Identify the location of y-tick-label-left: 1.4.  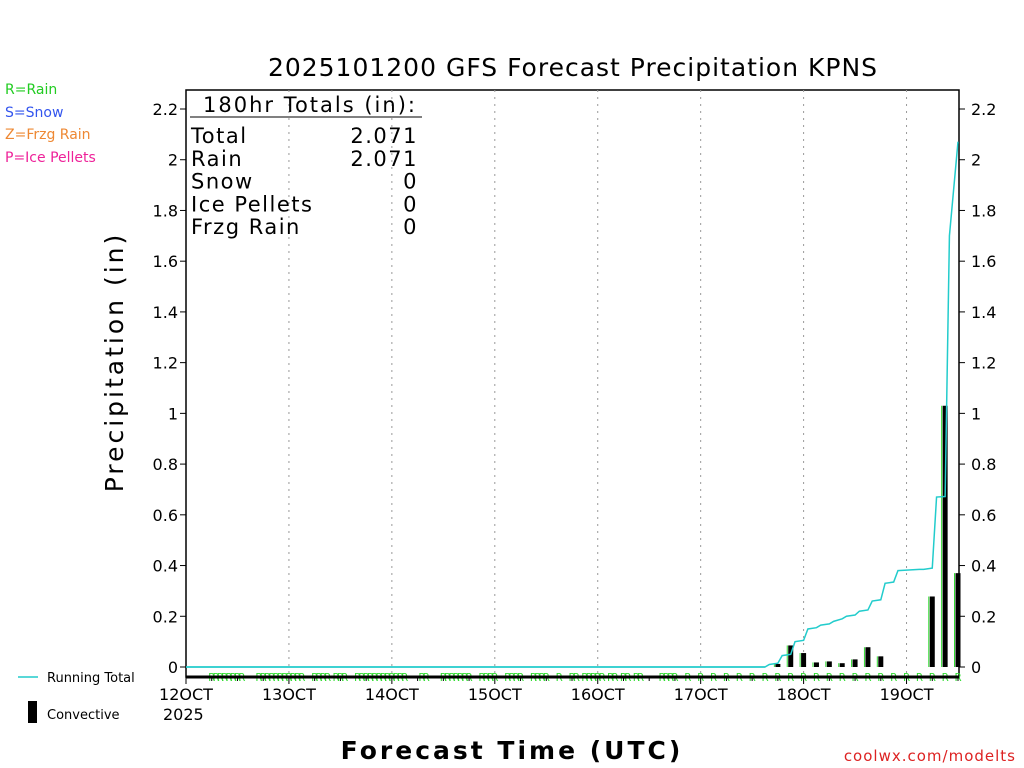
(165, 312).